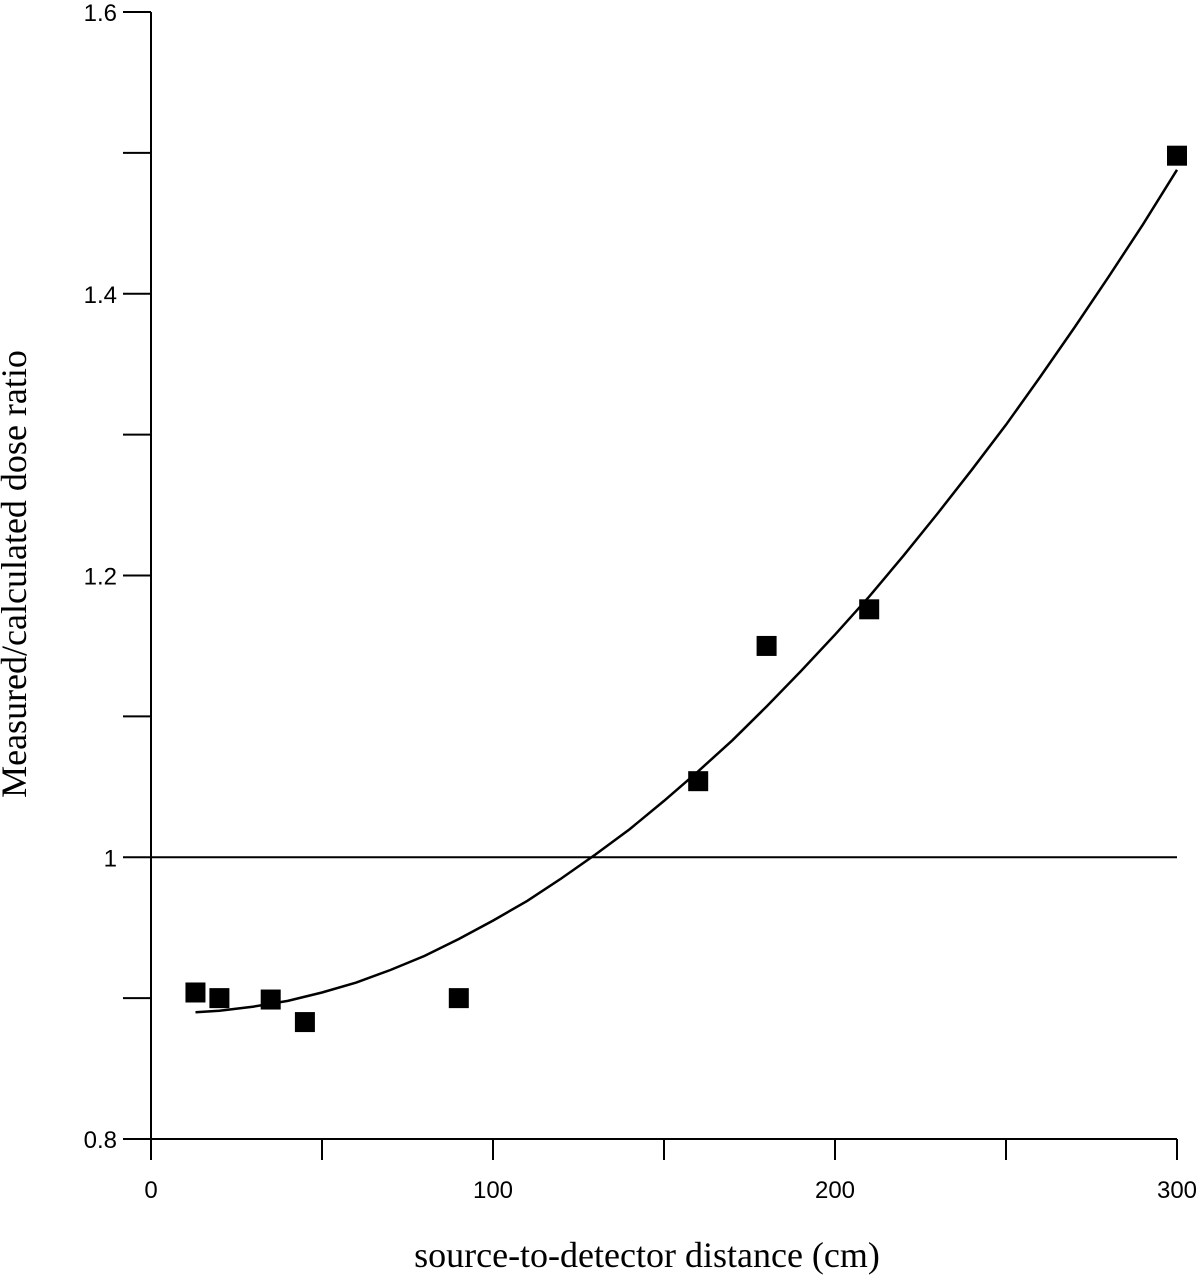  I want to click on y-tick-label: 1, so click(110, 858).